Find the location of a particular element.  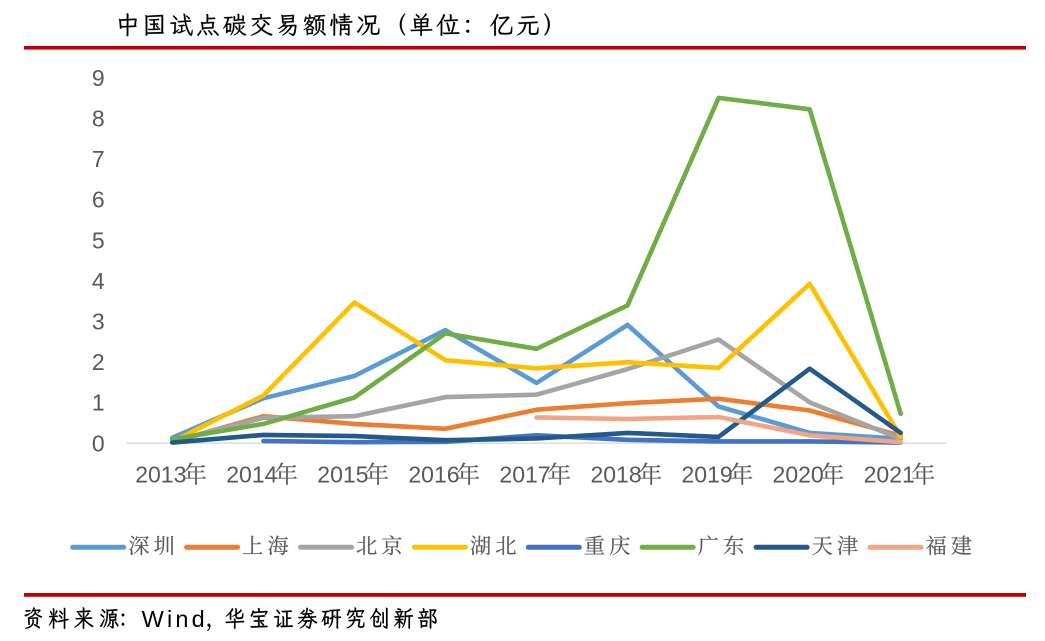

svg-text: 2015 is located at coordinates (342, 475).